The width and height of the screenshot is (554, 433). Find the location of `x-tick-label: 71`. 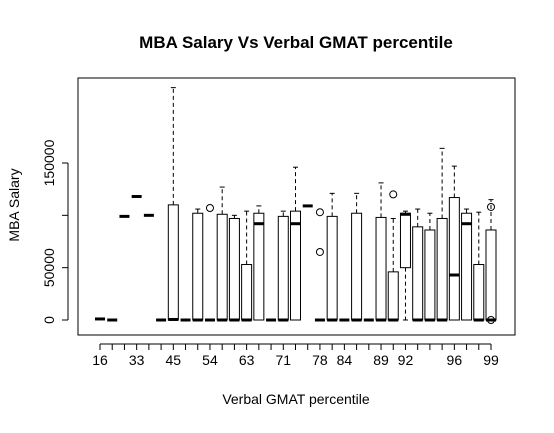

x-tick-label: 71 is located at coordinates (283, 360).